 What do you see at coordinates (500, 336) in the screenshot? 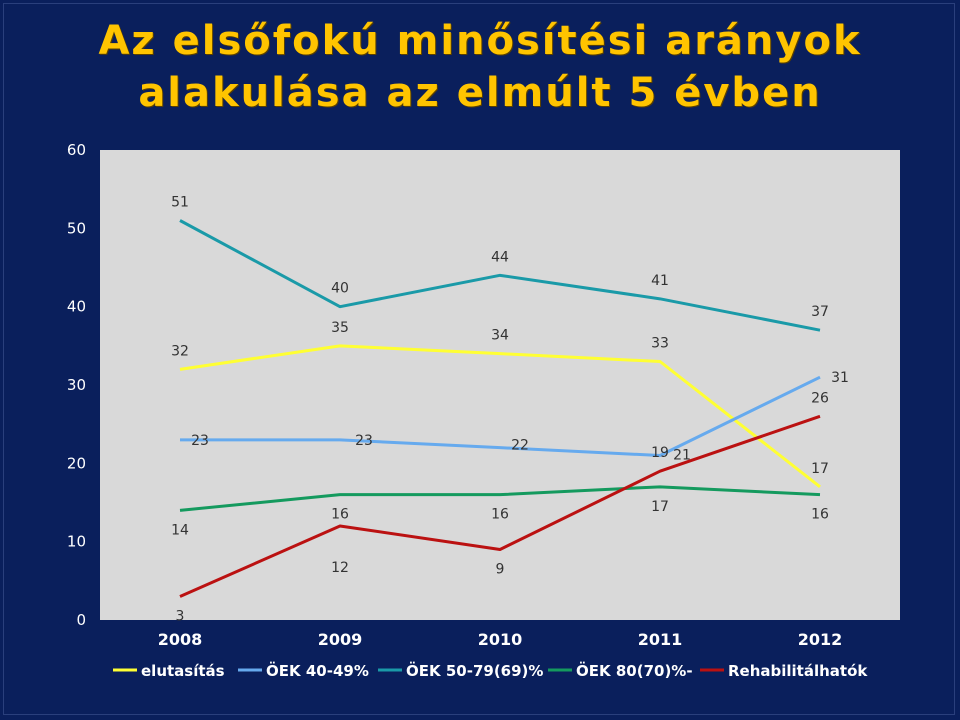
I see `data-label: 34` at bounding box center [500, 336].